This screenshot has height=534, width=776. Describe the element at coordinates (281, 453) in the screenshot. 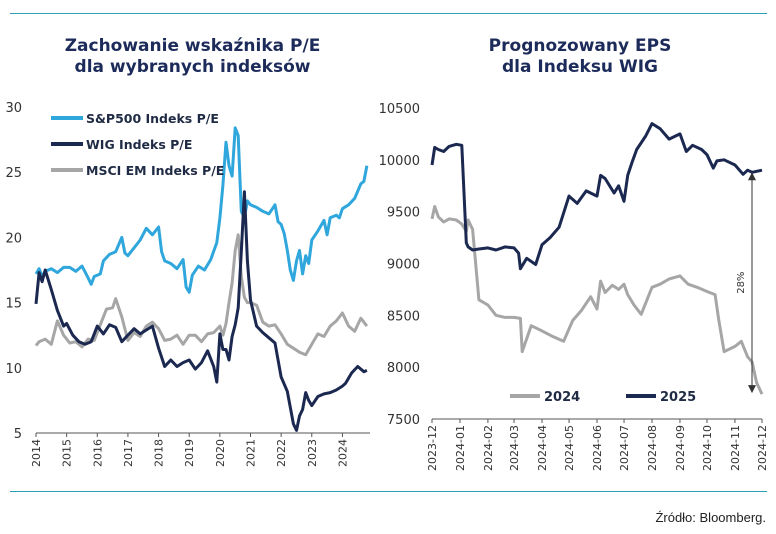

I see `x-tick-label: 2022` at that location.